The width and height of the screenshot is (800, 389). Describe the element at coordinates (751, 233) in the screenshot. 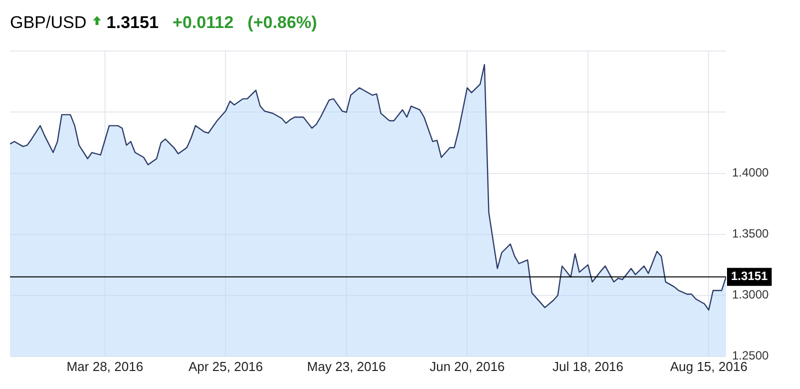

I see `y-tick-label: 1.3500` at that location.